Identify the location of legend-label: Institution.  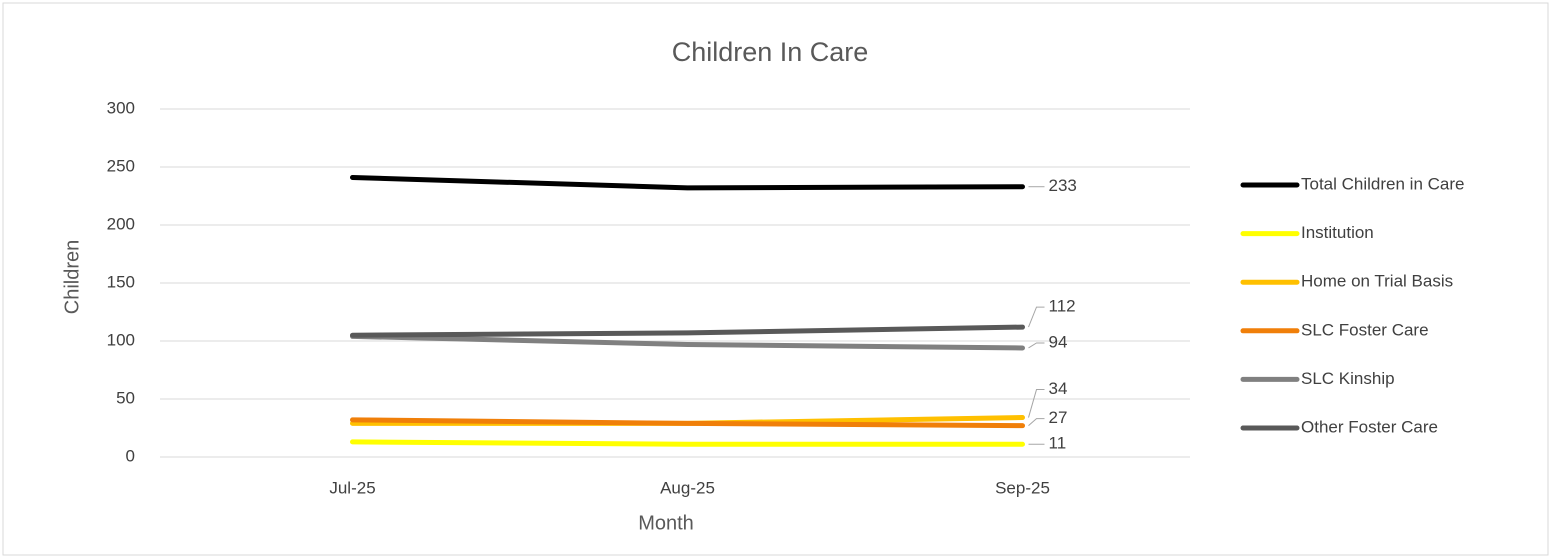
(1337, 232).